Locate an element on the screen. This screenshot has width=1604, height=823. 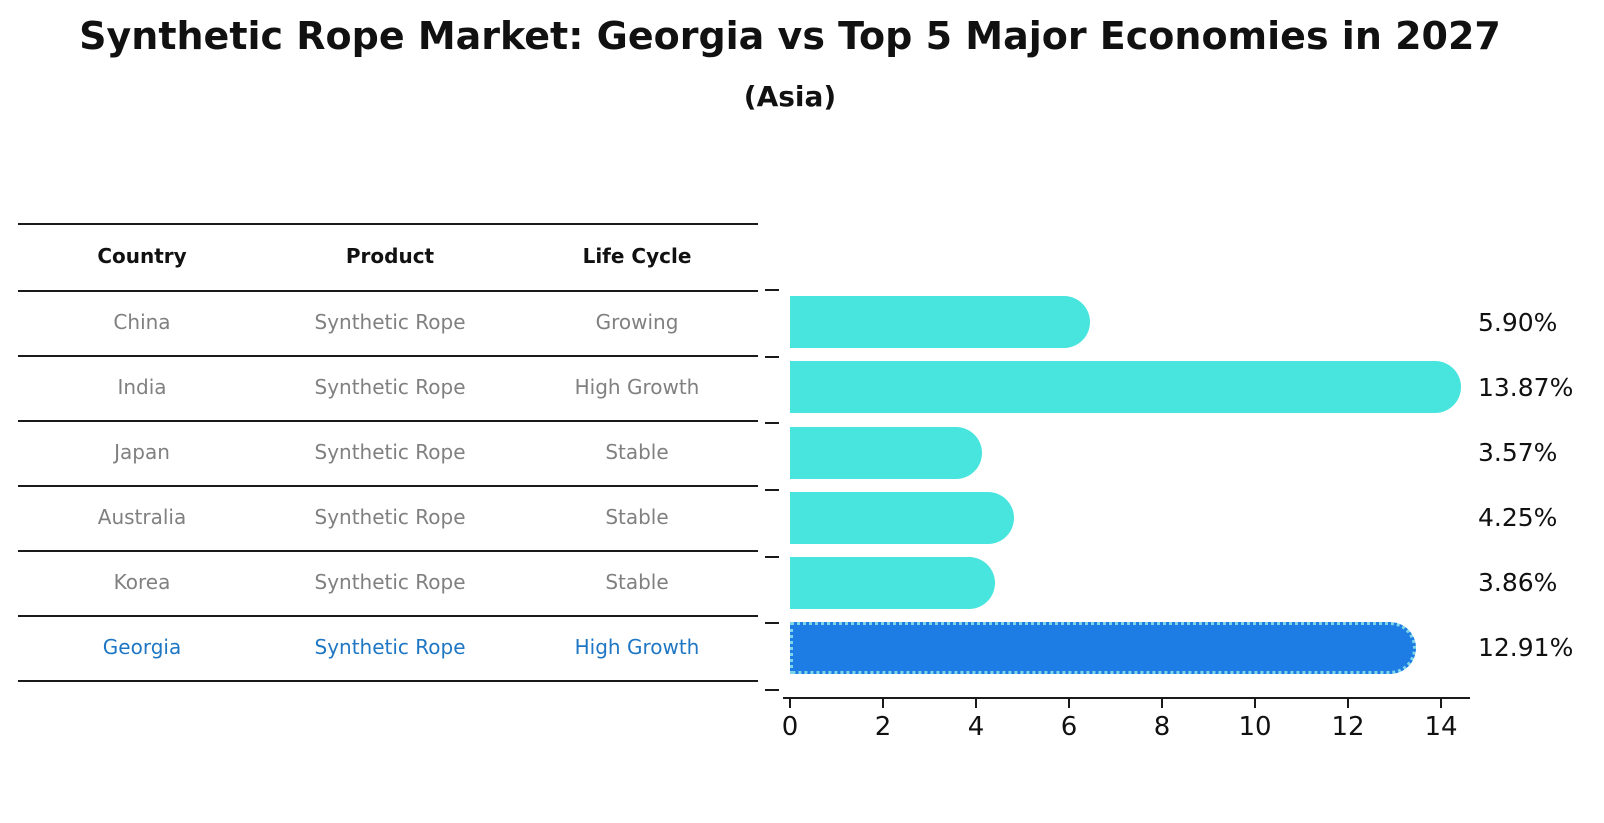
table-cell-country: Korea is located at coordinates (142, 582).